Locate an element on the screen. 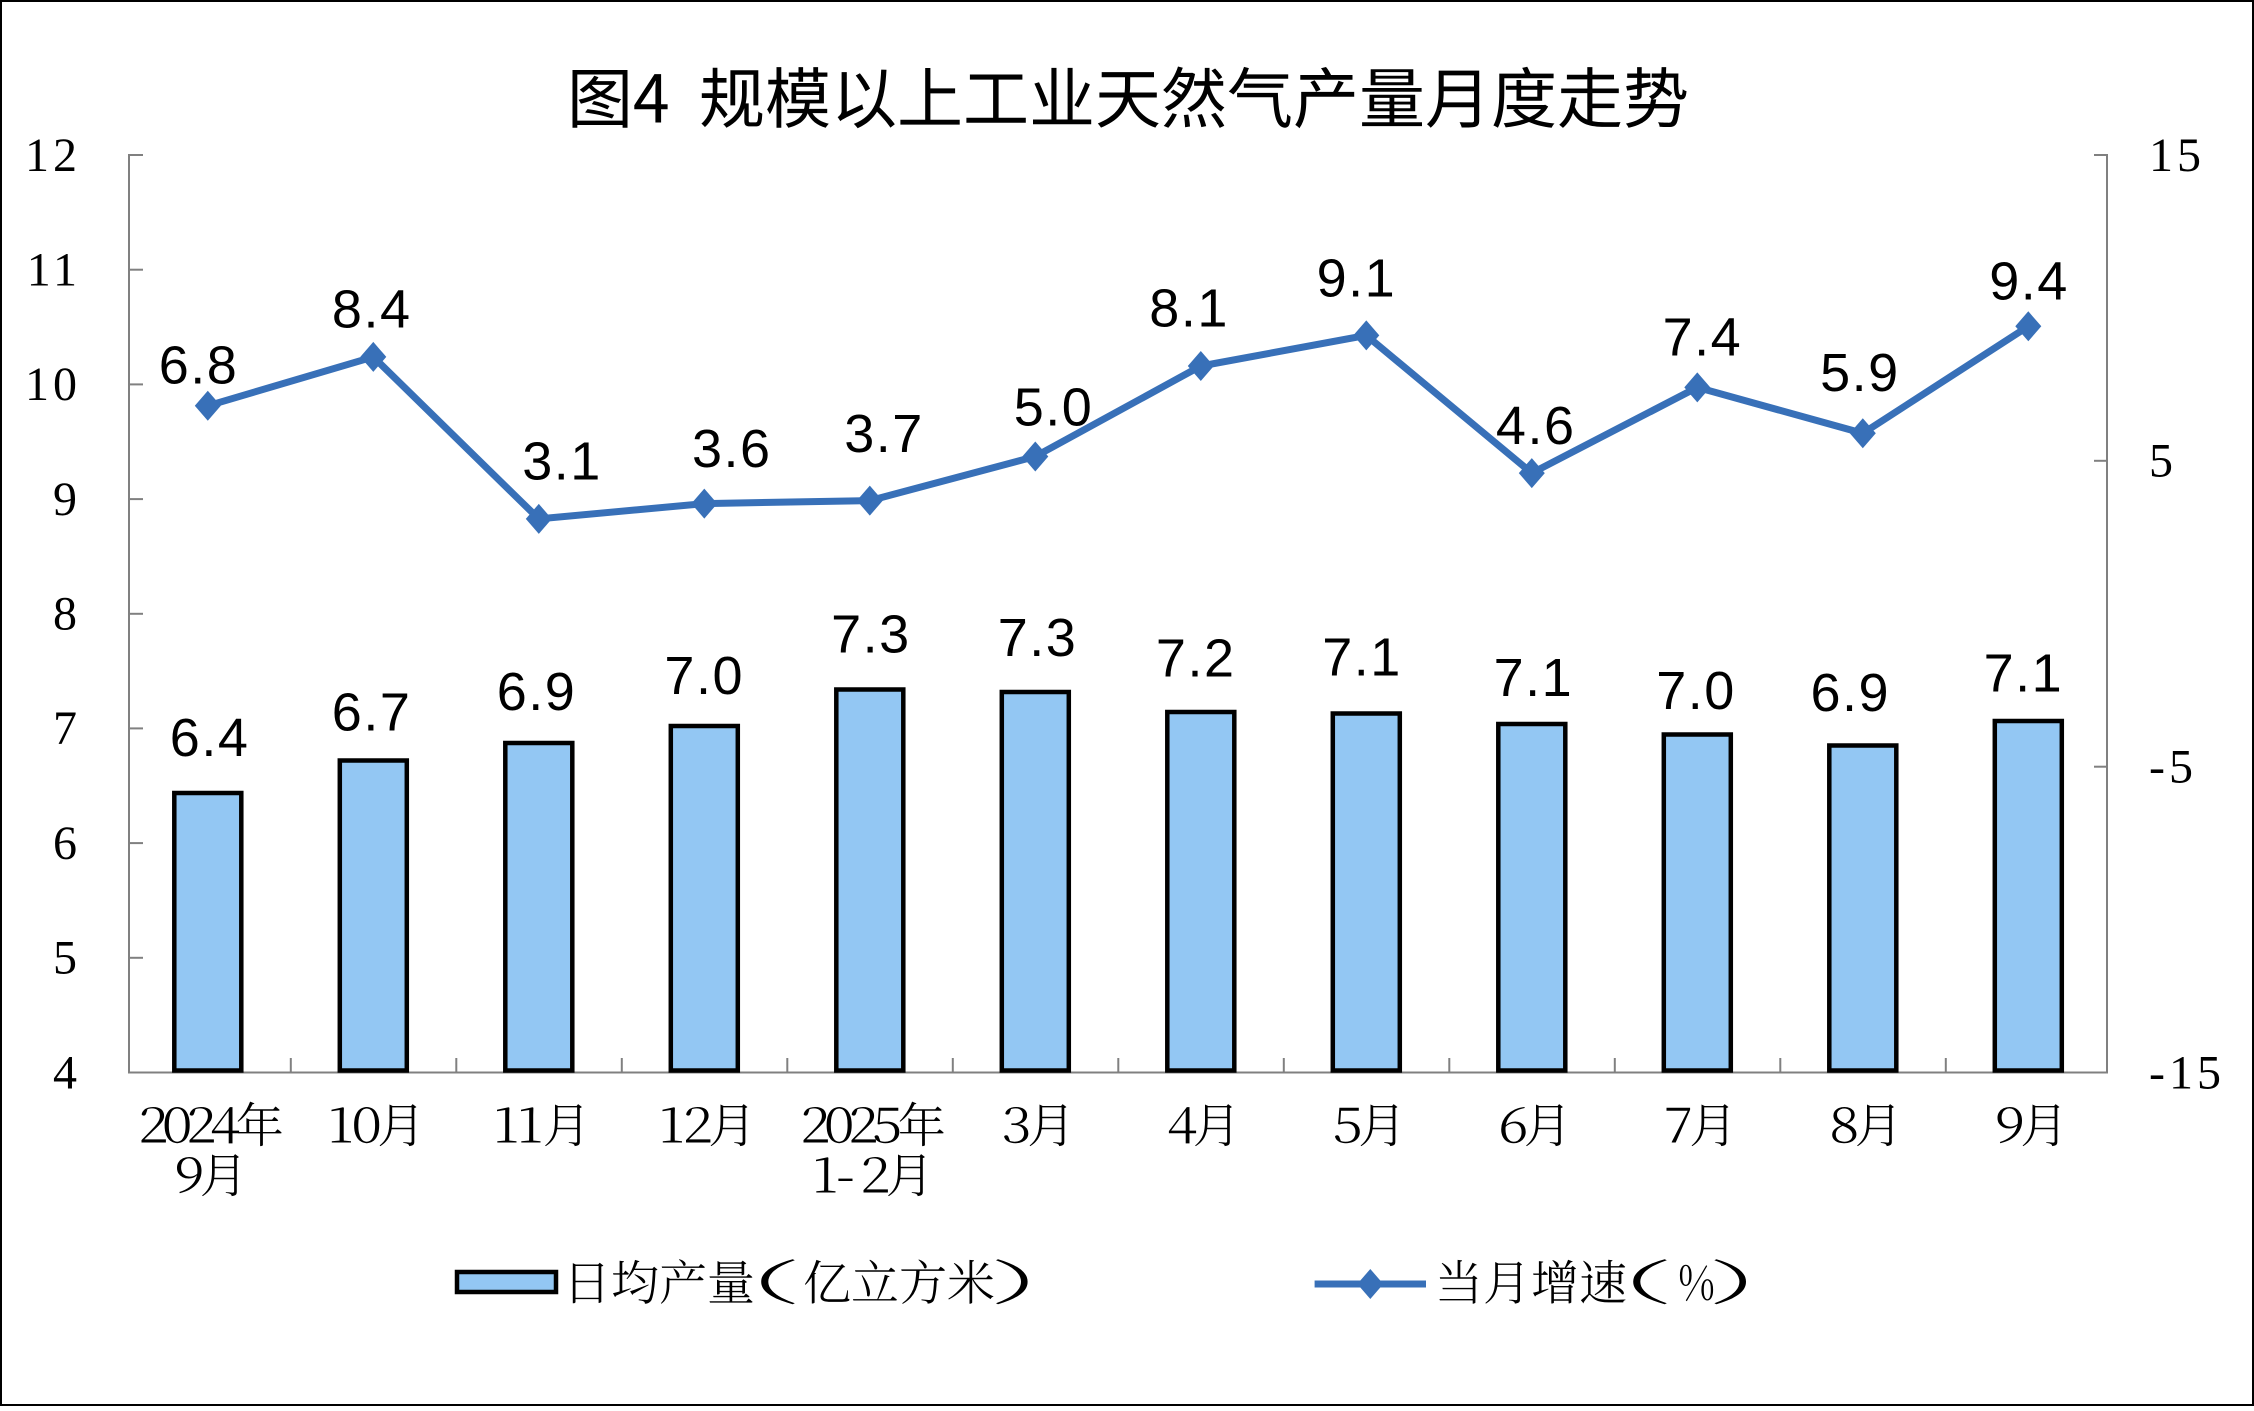  svg-text: 7.4 is located at coordinates (1703, 337).